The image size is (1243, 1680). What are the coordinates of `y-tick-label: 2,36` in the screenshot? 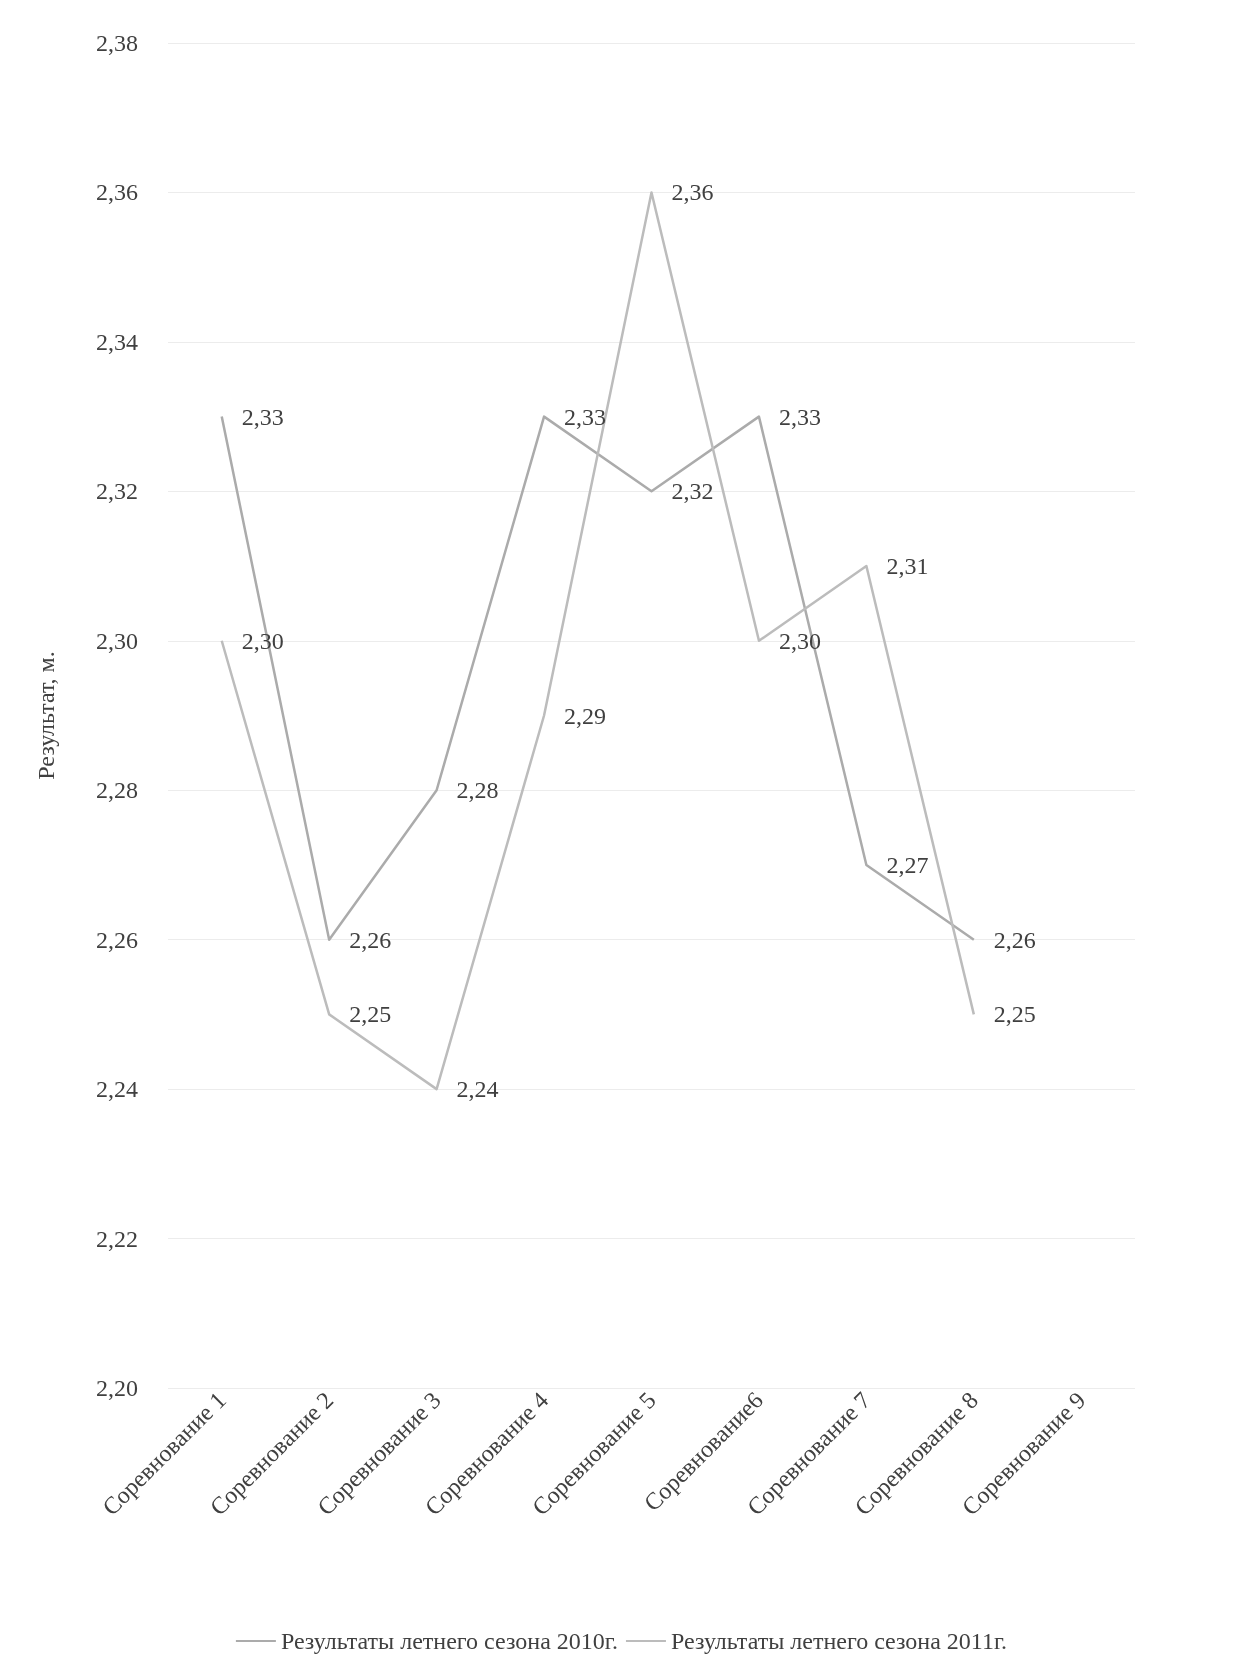 It's located at (117, 192).